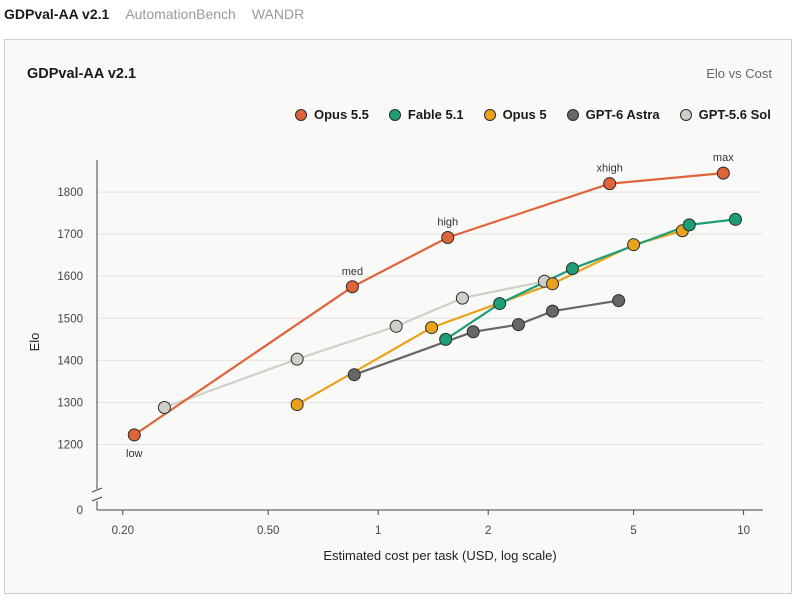 The height and width of the screenshot is (600, 798). What do you see at coordinates (723, 158) in the screenshot?
I see `data-label: max` at bounding box center [723, 158].